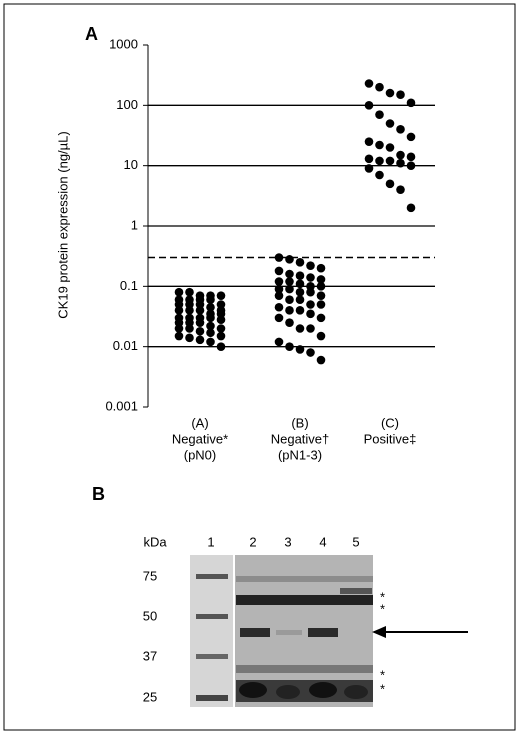 This screenshot has width=520, height=735. Describe the element at coordinates (123, 43) in the screenshot. I see `y-tick-label: 1000` at that location.